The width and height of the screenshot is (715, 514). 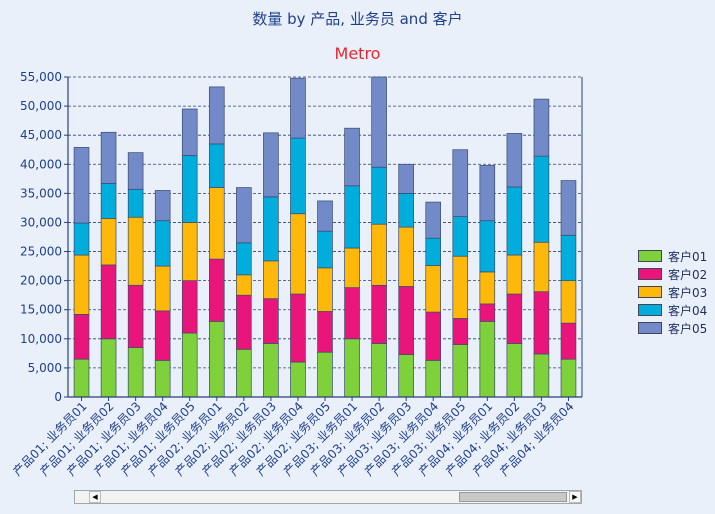 I want to click on y-tick-label: 30,000, so click(x=41, y=222).